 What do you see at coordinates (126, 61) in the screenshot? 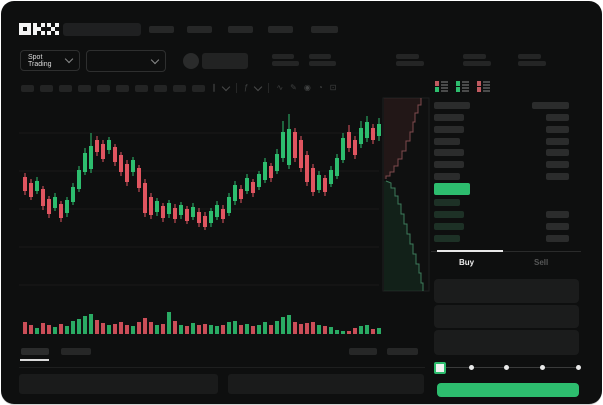
I see `pair-selector-dropdown` at bounding box center [126, 61].